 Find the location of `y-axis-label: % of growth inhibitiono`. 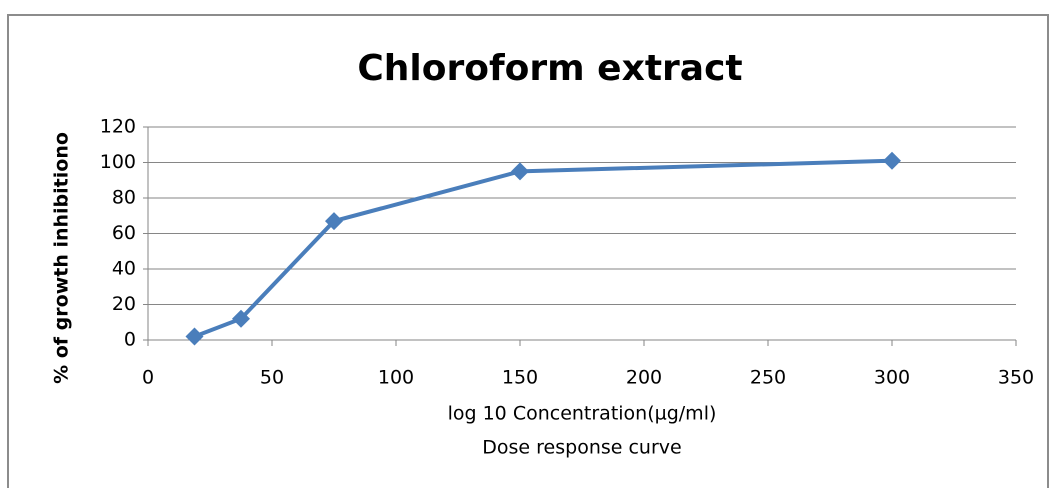

y-axis-label: % of growth inhibitiono is located at coordinates (62, 258).